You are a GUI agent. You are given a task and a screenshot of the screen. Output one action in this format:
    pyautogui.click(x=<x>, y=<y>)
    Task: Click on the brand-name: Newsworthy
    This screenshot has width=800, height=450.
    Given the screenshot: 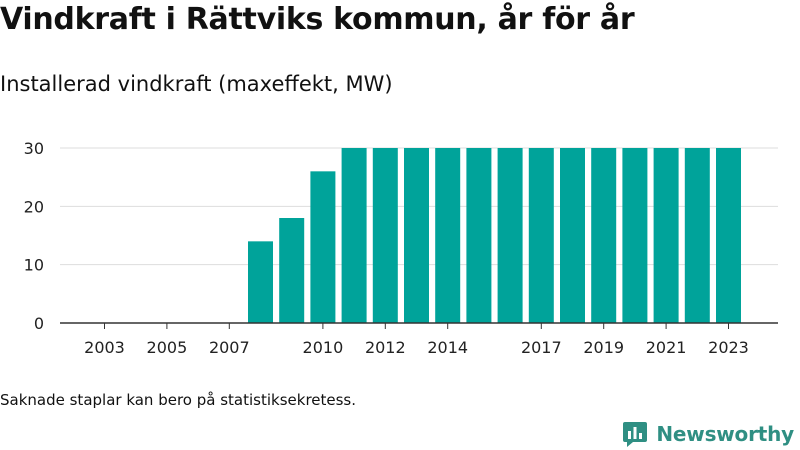 What is the action you would take?
    pyautogui.click(x=725, y=434)
    